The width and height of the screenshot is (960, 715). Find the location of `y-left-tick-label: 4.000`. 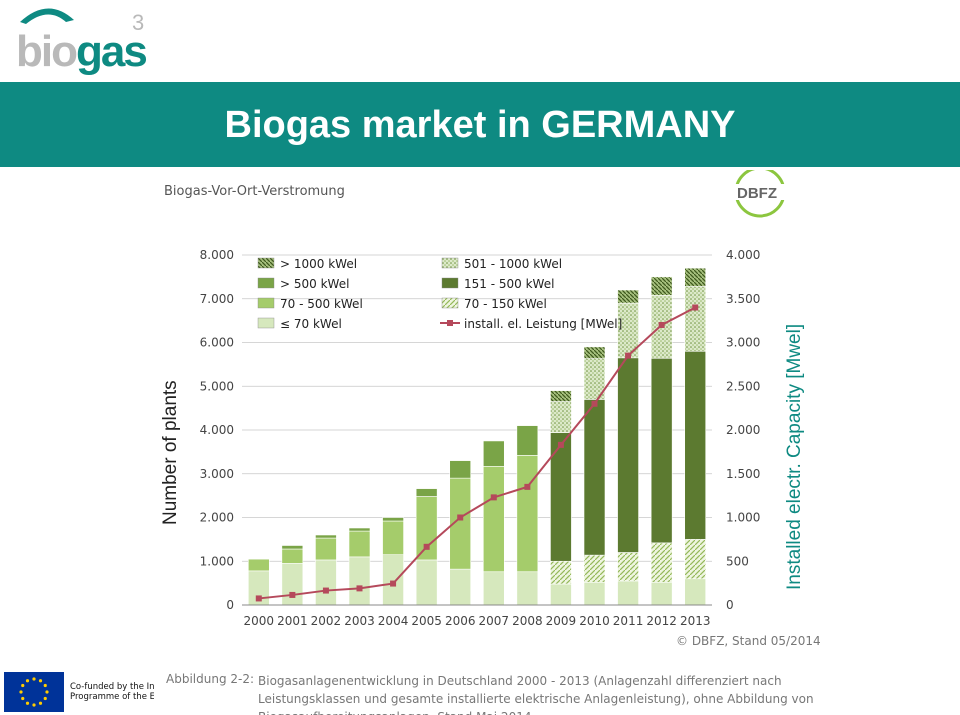

y-left-tick-label: 4.000 is located at coordinates (217, 430).